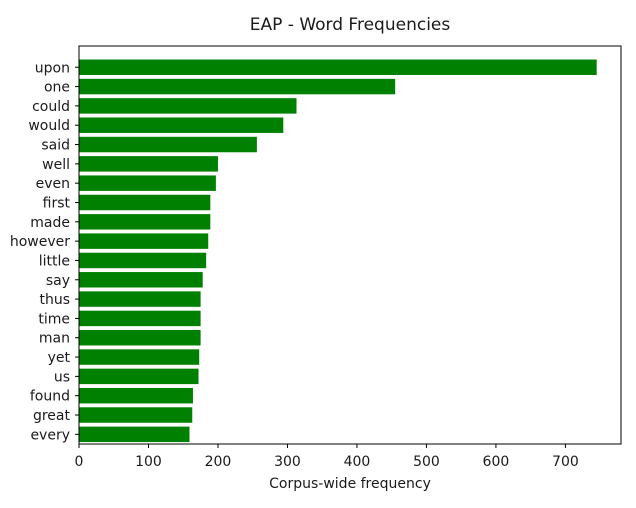 The width and height of the screenshot is (636, 508). What do you see at coordinates (50, 223) in the screenshot?
I see `y-tick-label: made` at bounding box center [50, 223].